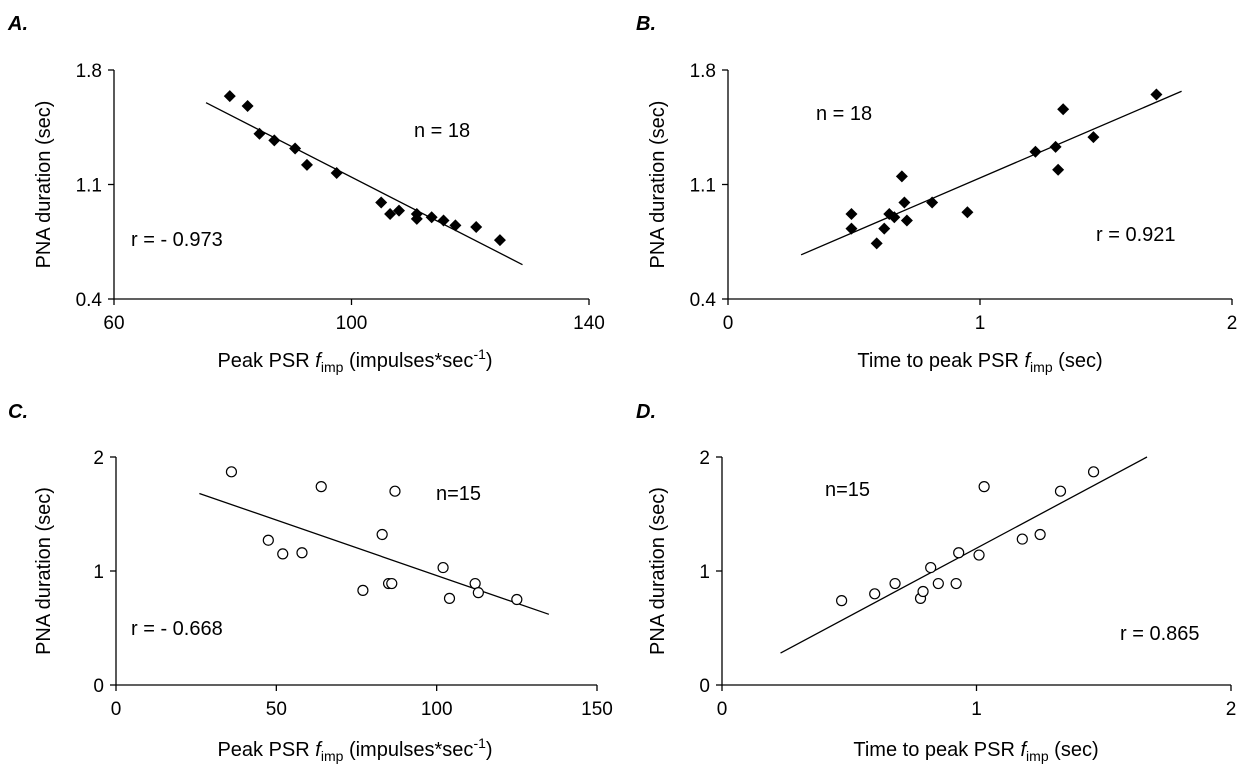 This screenshot has width=1241, height=775. I want to click on y-tick-label: 1, so click(704, 572).